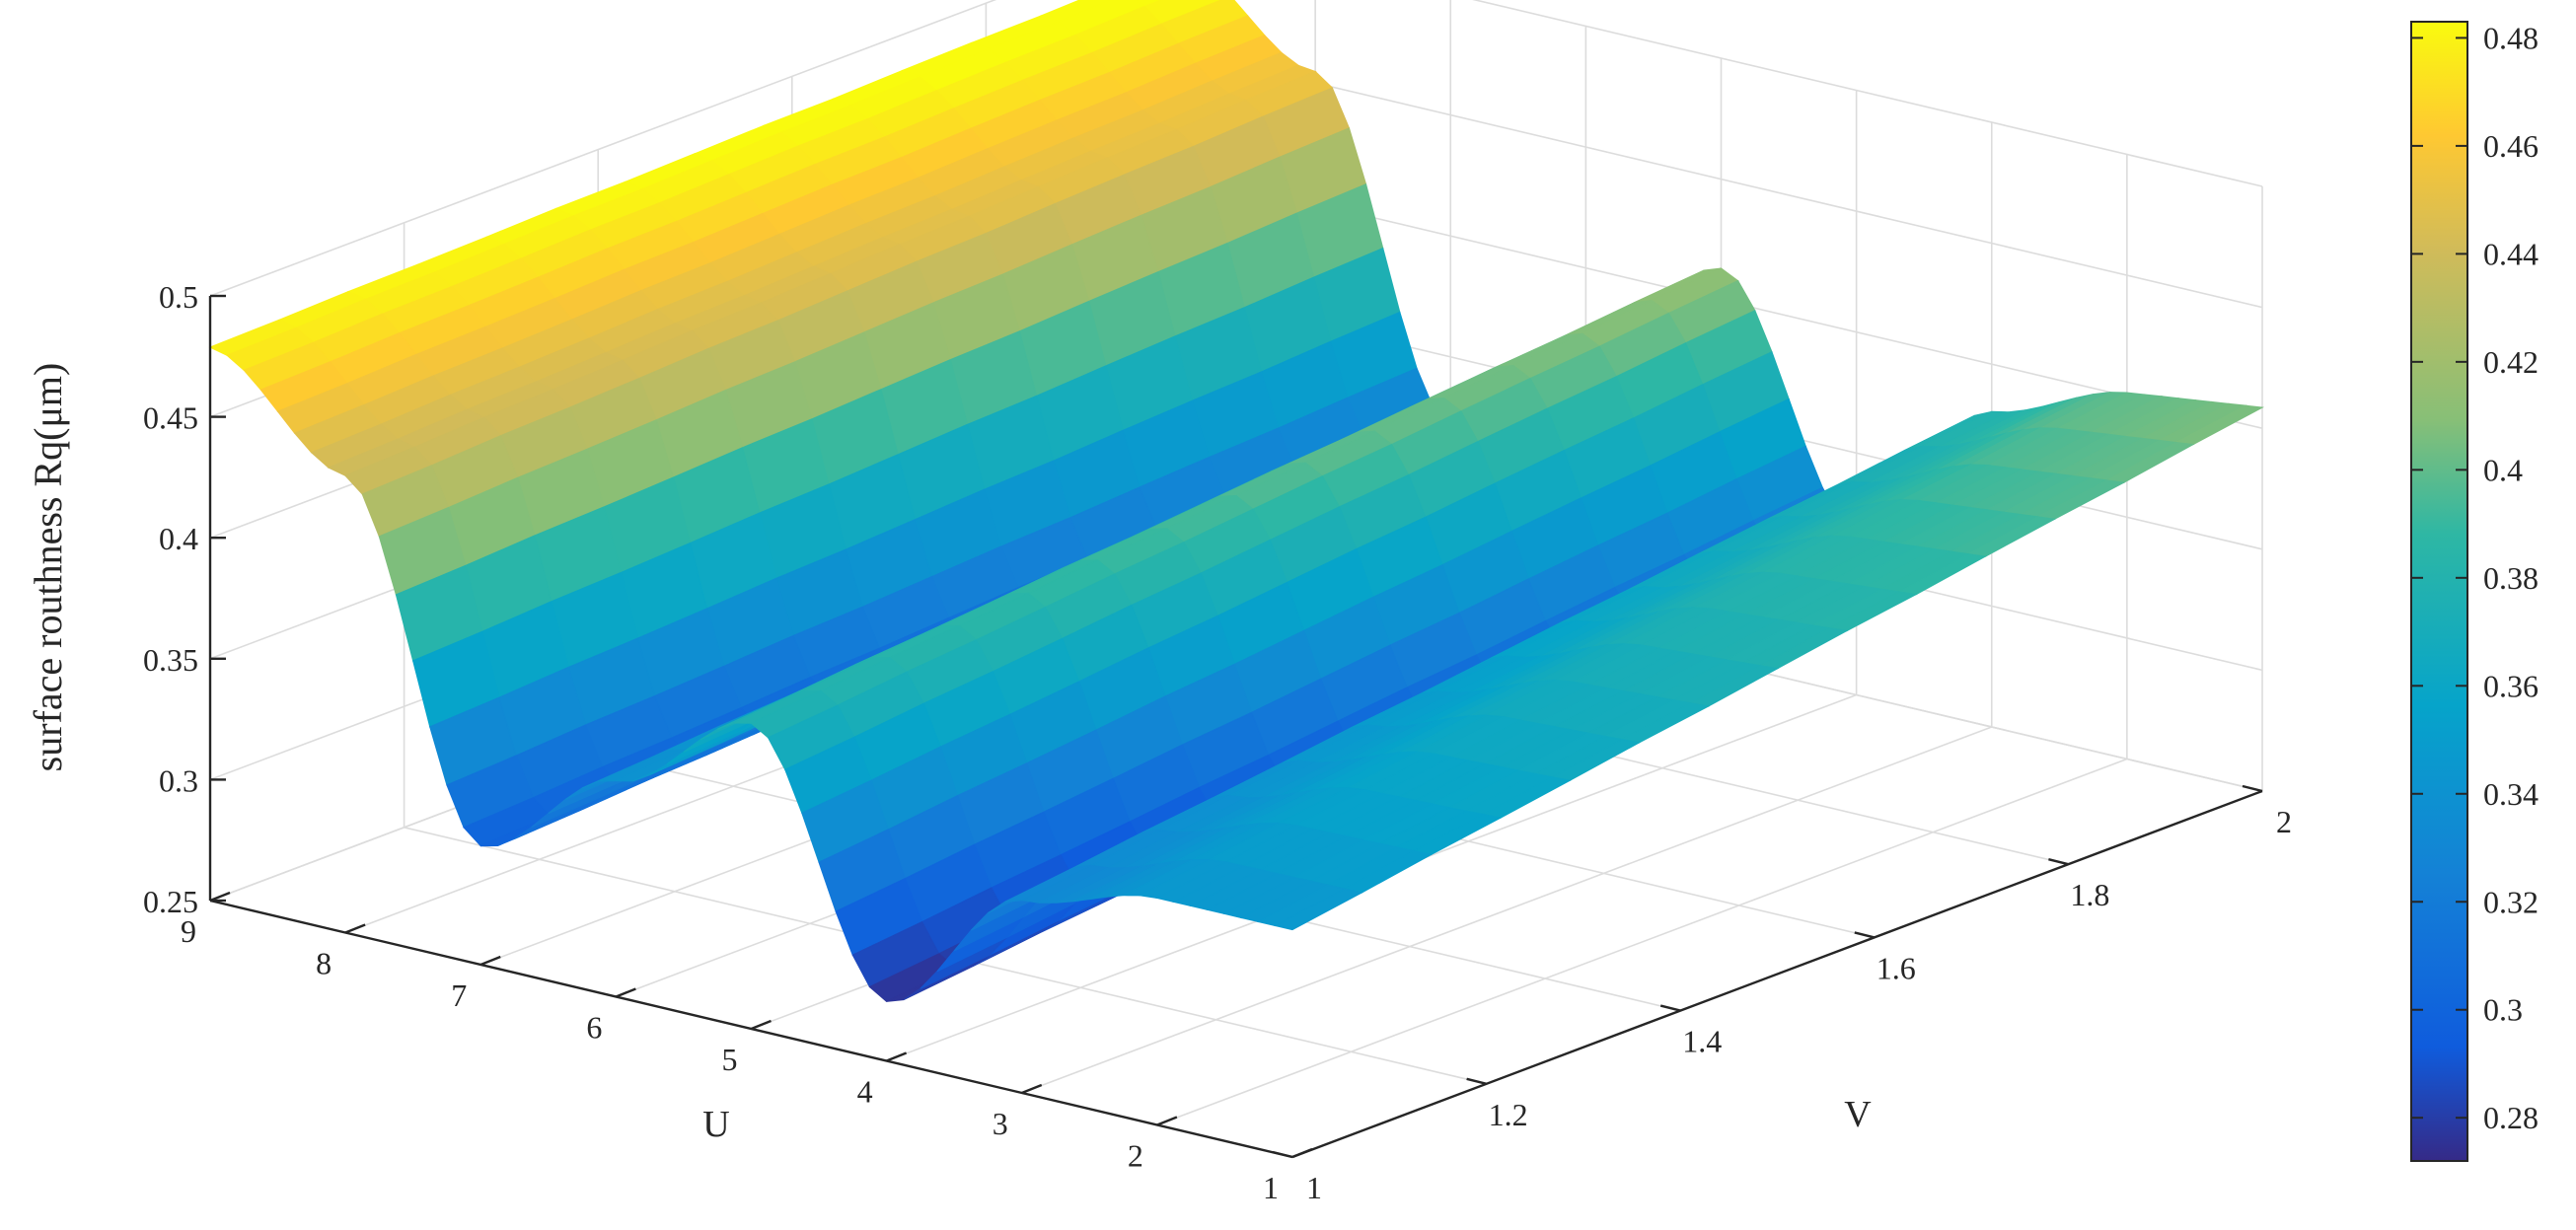 The image size is (2576, 1230). Describe the element at coordinates (1135, 1156) in the screenshot. I see `u-tick-label: 2` at that location.